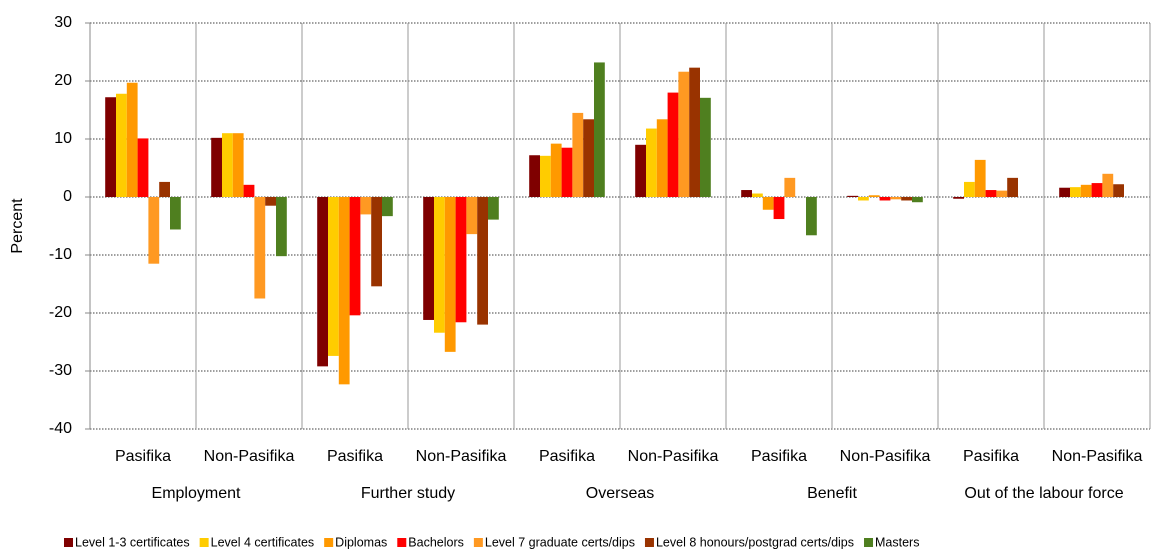  I want to click on y-tick-label: 20, so click(63, 80).